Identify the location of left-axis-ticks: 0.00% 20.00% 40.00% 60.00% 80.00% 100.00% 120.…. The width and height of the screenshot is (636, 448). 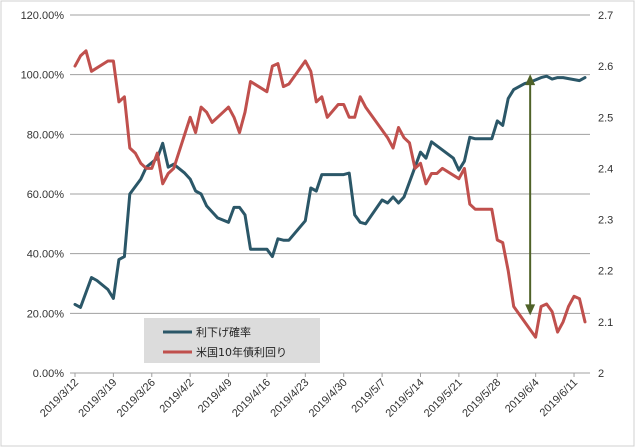
(43, 195).